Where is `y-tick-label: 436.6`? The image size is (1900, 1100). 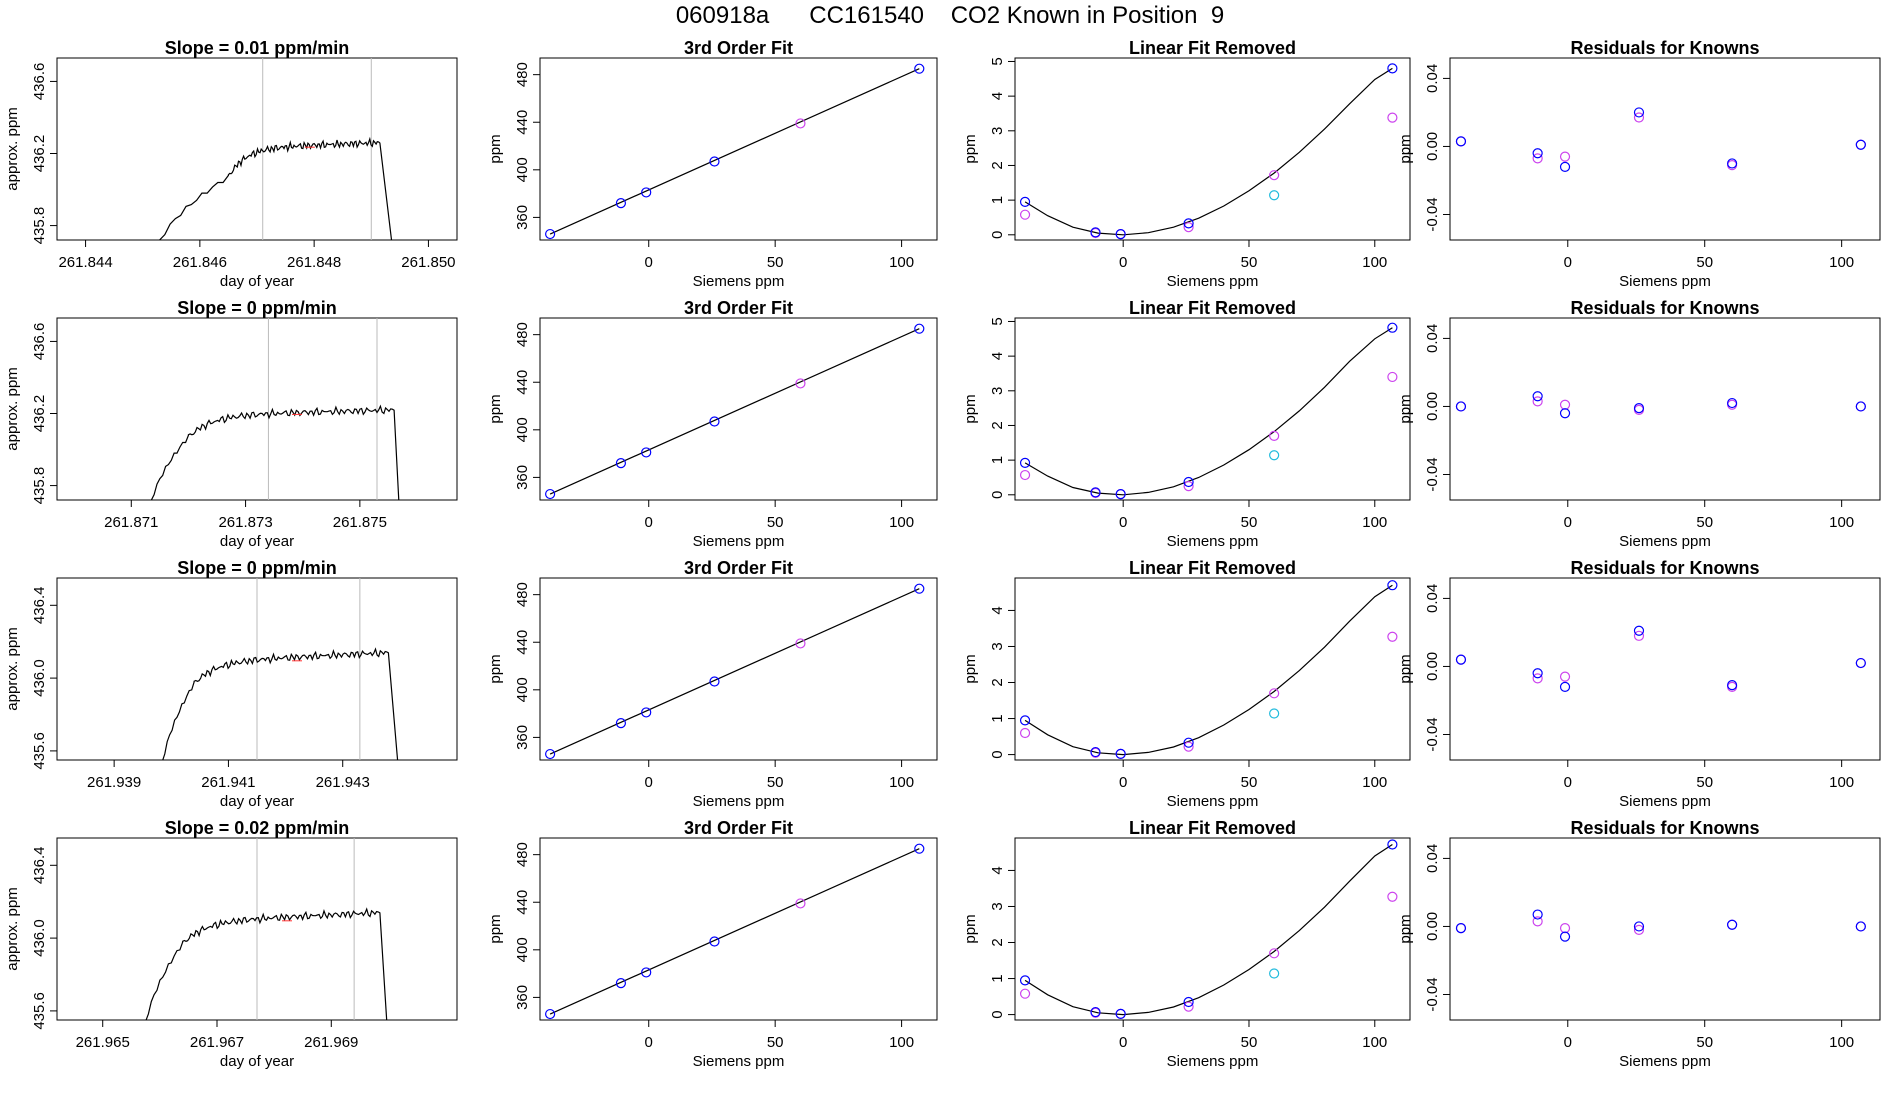
y-tick-label: 436.6 is located at coordinates (39, 342).